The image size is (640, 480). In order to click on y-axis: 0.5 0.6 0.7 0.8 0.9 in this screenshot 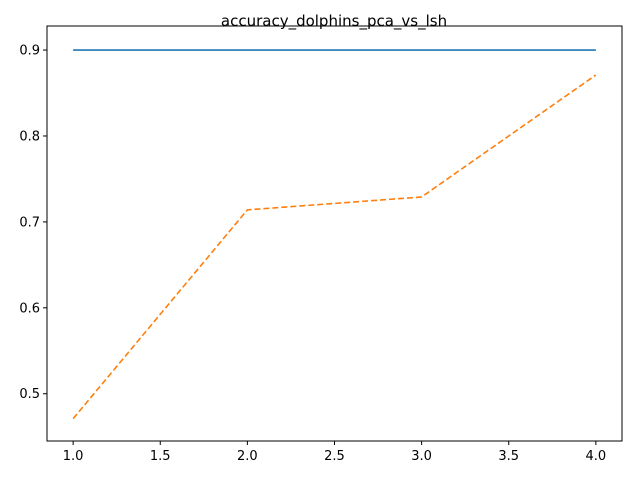, I will do `click(33, 223)`.